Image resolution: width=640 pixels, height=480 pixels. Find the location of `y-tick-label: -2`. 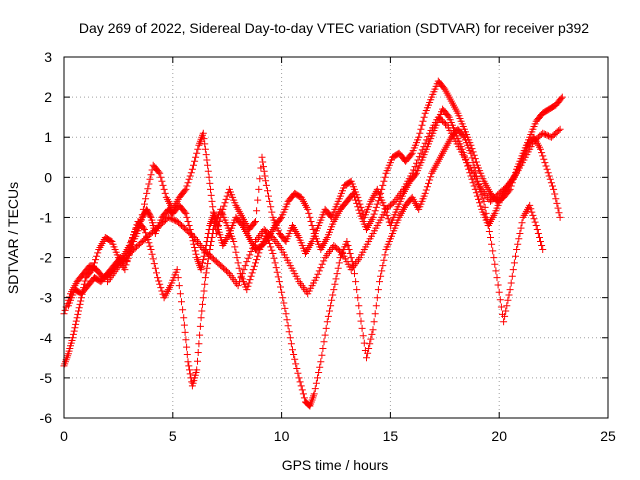

y-tick-label: -2 is located at coordinates (46, 258).